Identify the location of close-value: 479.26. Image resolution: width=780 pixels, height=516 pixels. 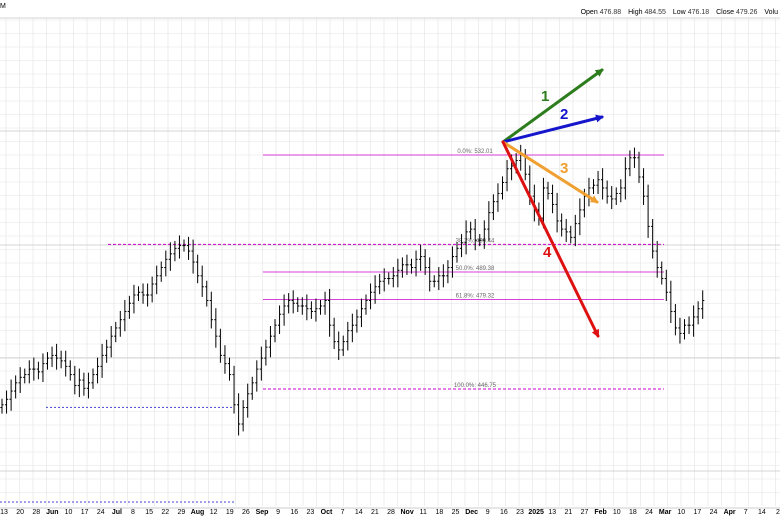
(747, 12).